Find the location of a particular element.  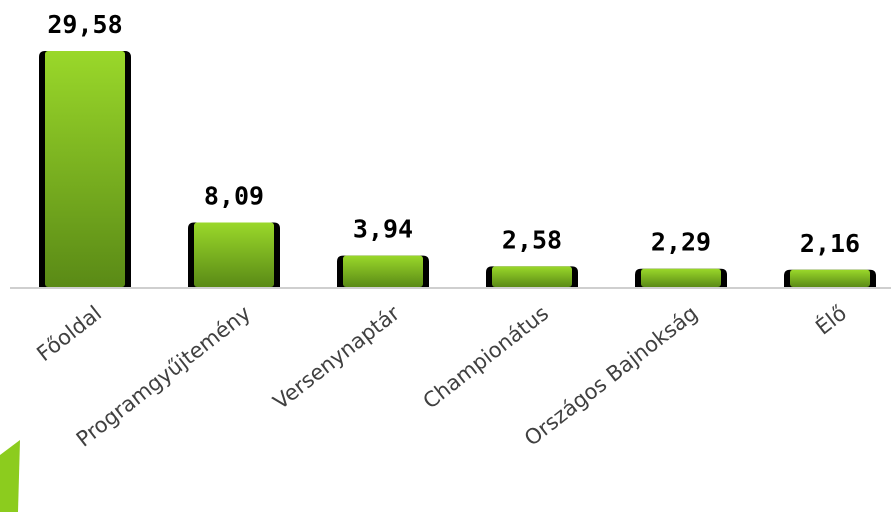

value-label: 3,94 is located at coordinates (383, 229).